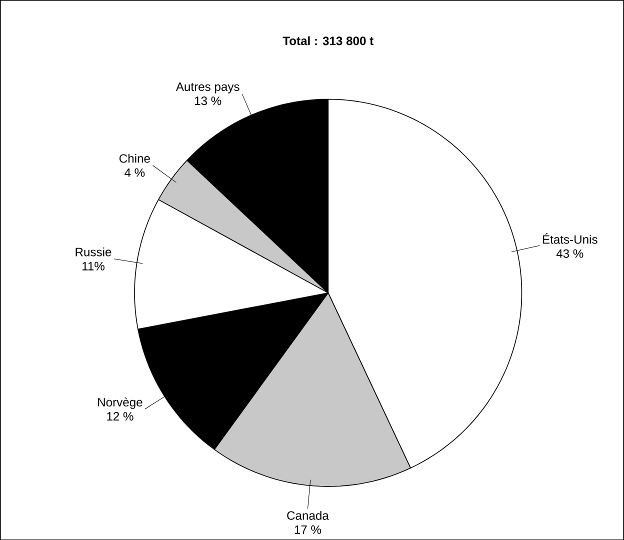 Image resolution: width=624 pixels, height=540 pixels. What do you see at coordinates (308, 515) in the screenshot?
I see `slice-label: Canada` at bounding box center [308, 515].